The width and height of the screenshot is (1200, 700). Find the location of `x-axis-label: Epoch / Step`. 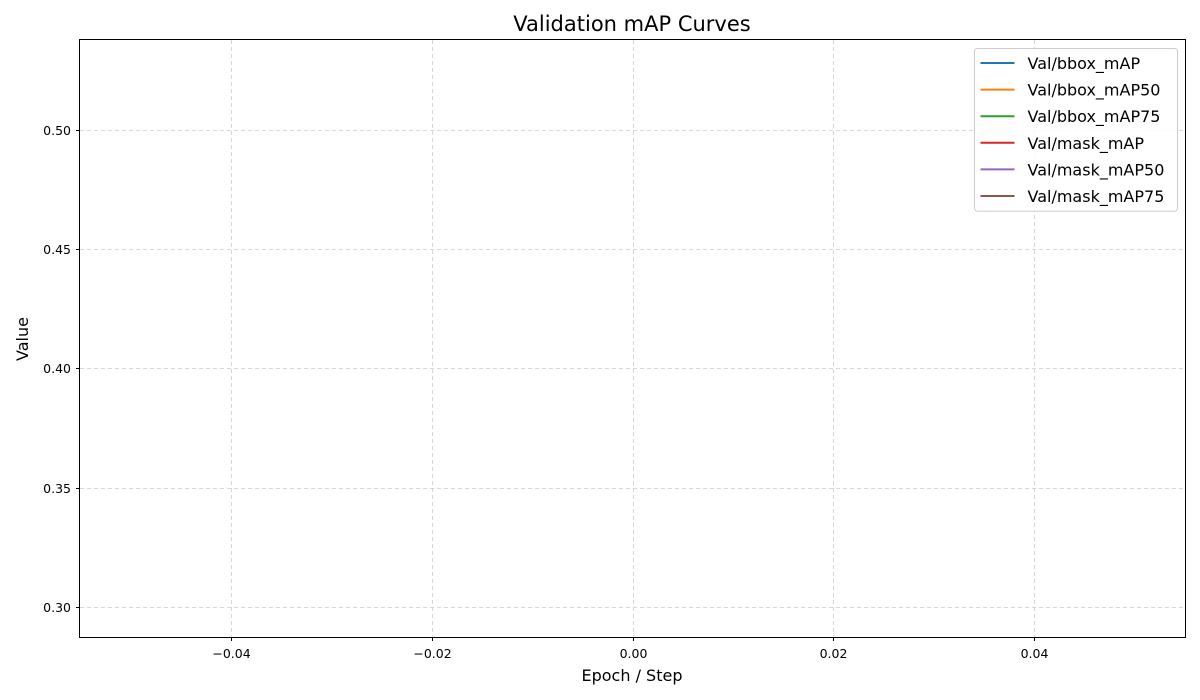

x-axis-label: Epoch / Step is located at coordinates (632, 675).